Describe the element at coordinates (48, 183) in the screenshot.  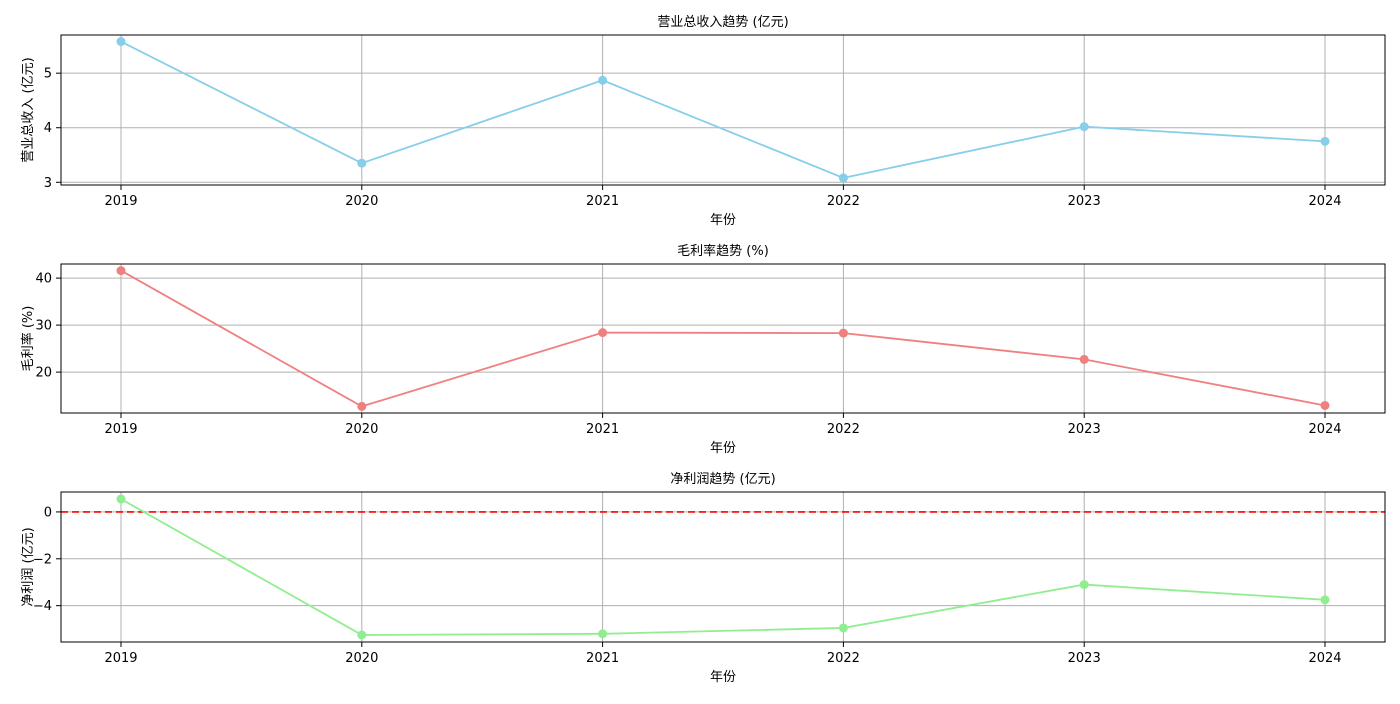
I see `y-tick-label: 3` at that location.